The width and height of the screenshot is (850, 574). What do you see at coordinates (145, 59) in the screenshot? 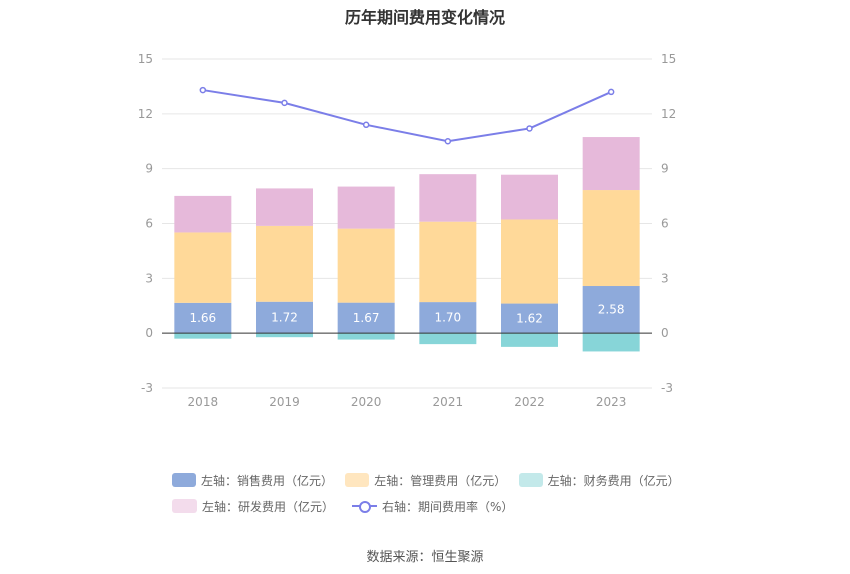
I see `left-tick-label: 15` at bounding box center [145, 59].